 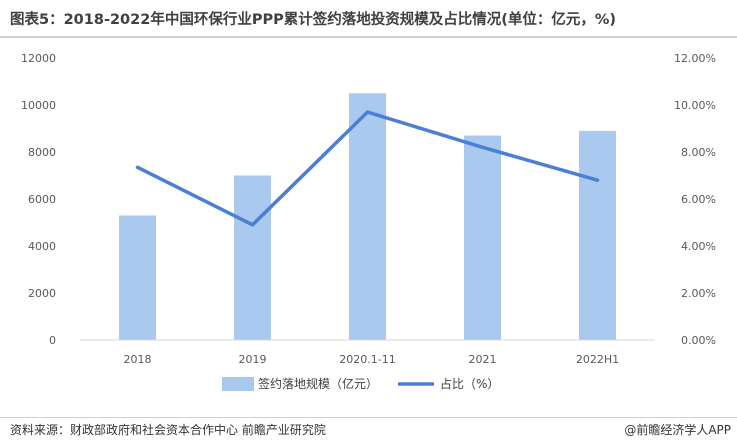 I want to click on y-left-tick-label: 12000, so click(x=38, y=58).